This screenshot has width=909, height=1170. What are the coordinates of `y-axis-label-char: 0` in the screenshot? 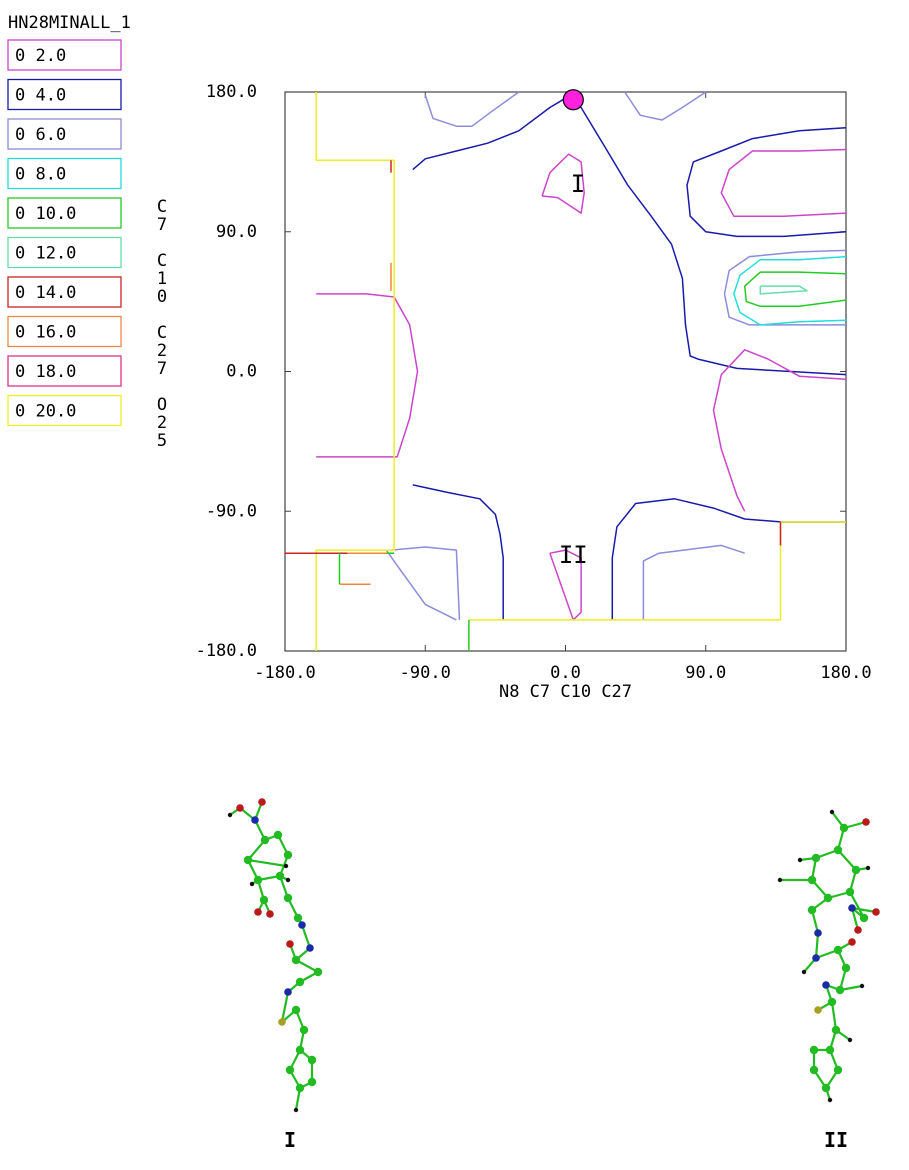 It's located at (162, 297).